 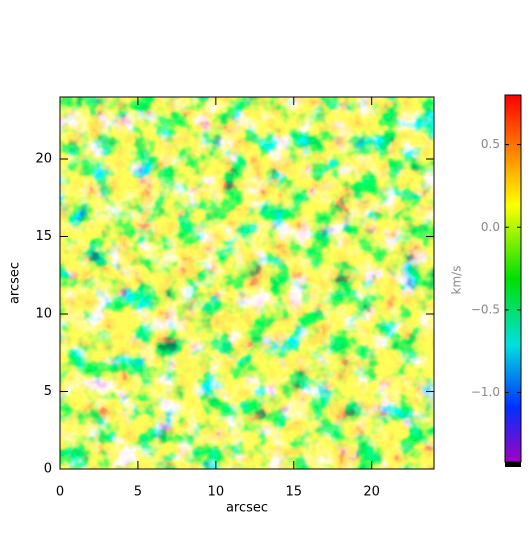 I want to click on colorbar: km/s 0.5 0.0 −0.5 −1.0, so click(x=486, y=280).